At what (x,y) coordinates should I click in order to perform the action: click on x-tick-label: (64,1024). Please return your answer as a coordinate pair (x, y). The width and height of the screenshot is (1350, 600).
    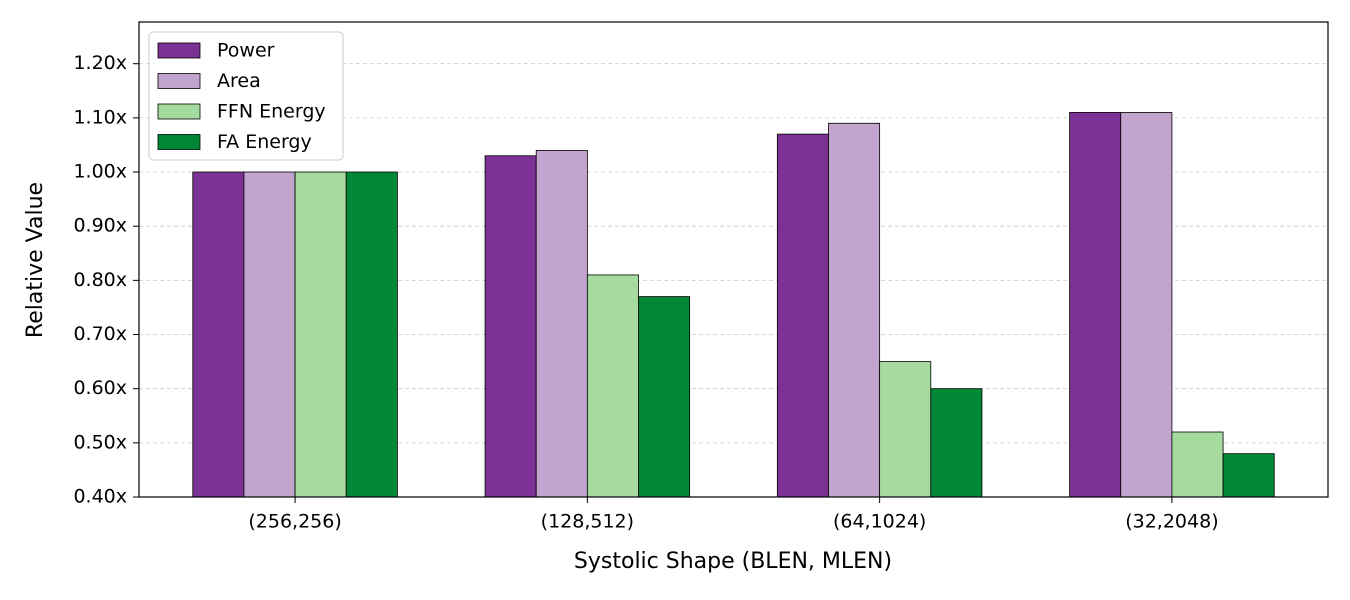
    Looking at the image, I should click on (879, 522).